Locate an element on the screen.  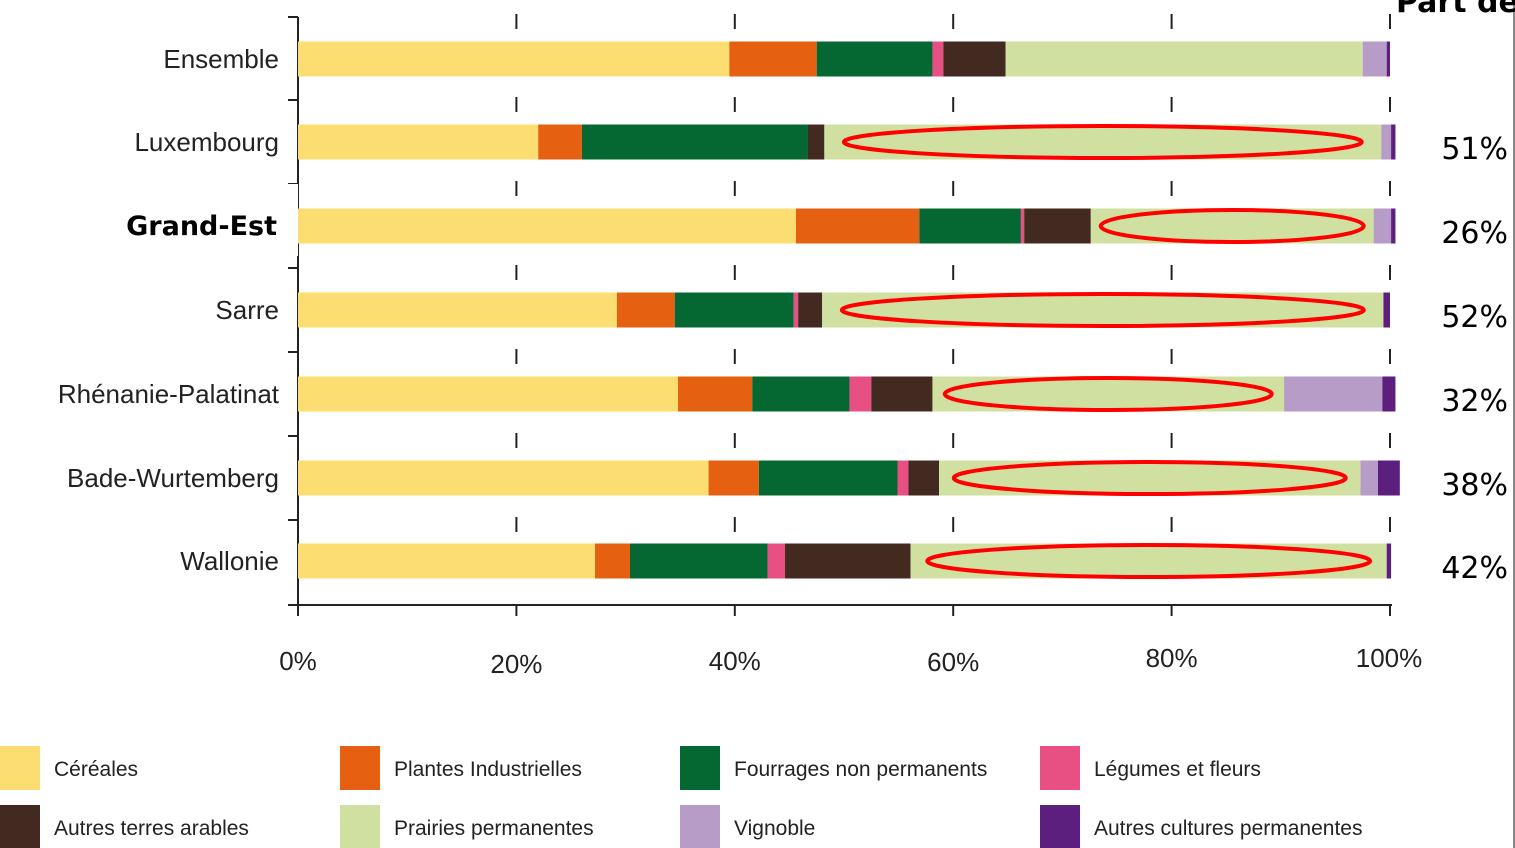
x-tick-labels: 0% 20% 40% 60% 80% 100% is located at coordinates (850, 661).